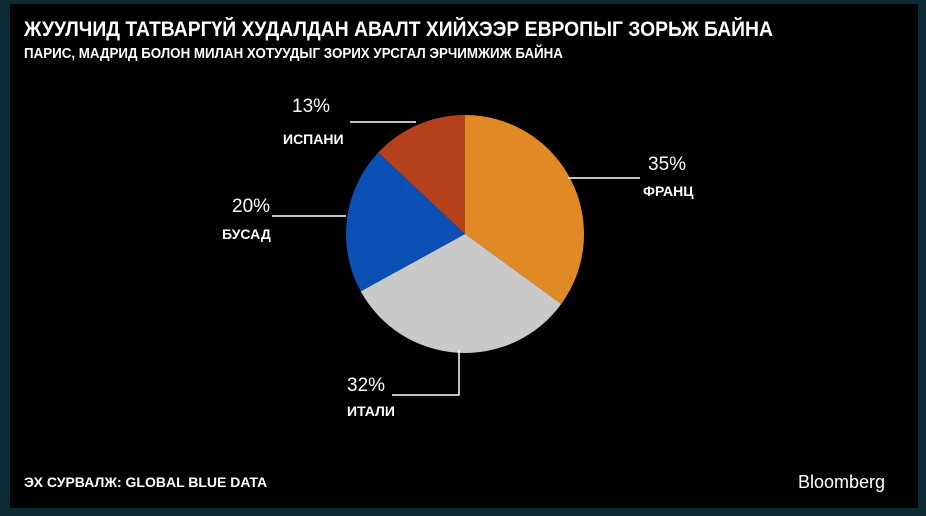 This screenshot has width=926, height=516. Describe the element at coordinates (667, 164) in the screenshot. I see `slice-percent-label: 35%` at that location.